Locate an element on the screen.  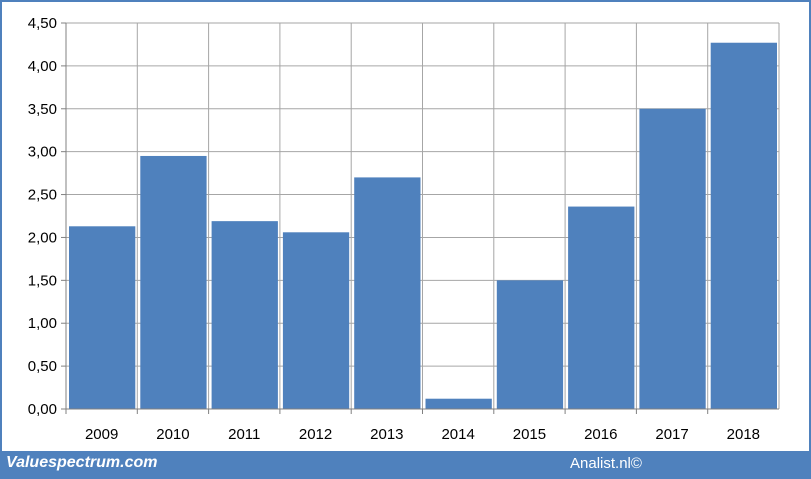
bar-2009 is located at coordinates (102, 317).